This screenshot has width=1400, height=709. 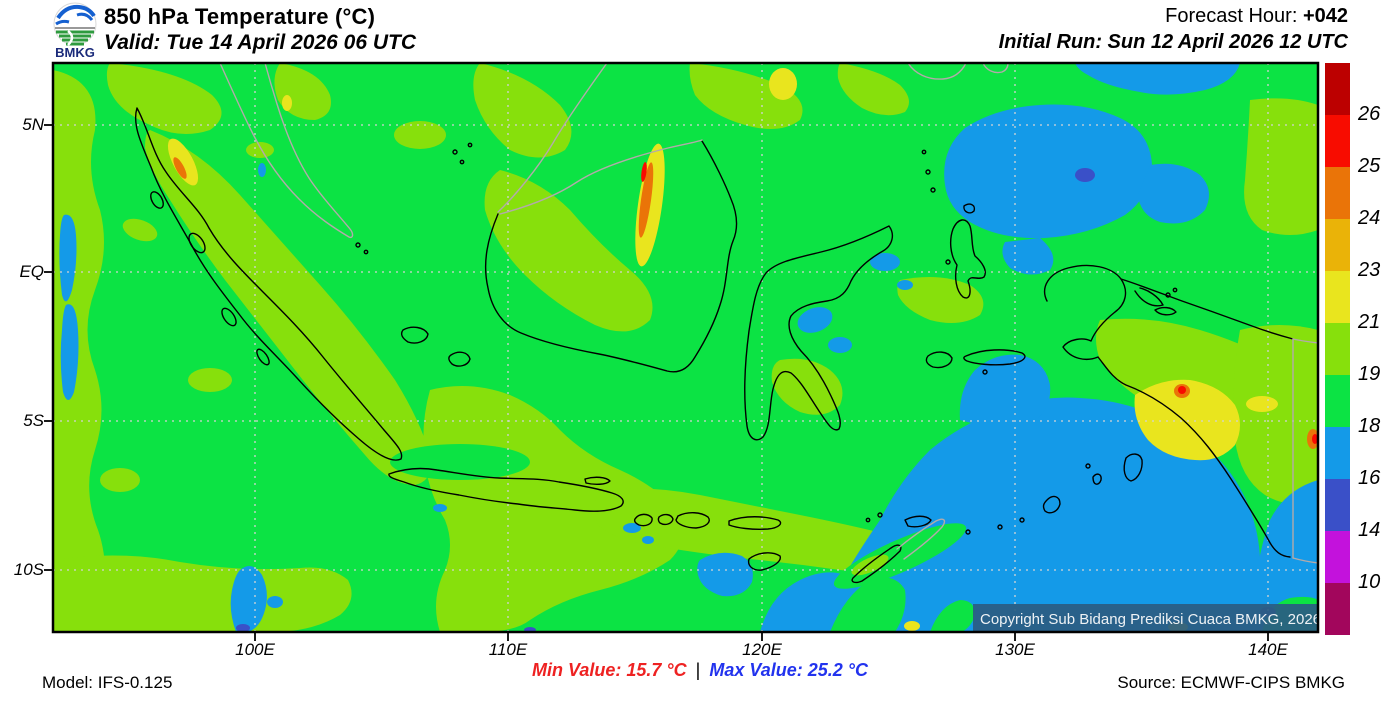 I want to click on colorbar-label: 21, so click(x=1369, y=322).